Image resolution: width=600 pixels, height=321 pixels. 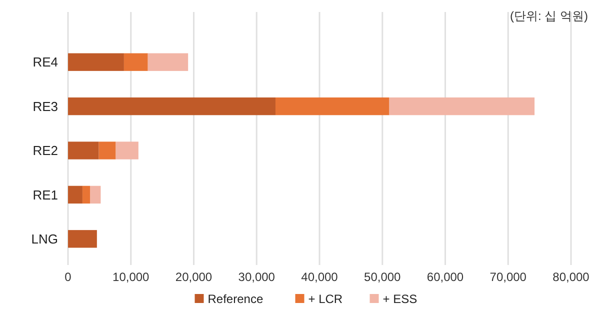 What do you see at coordinates (45, 150) in the screenshot?
I see `y-tick-label: RE2` at bounding box center [45, 150].